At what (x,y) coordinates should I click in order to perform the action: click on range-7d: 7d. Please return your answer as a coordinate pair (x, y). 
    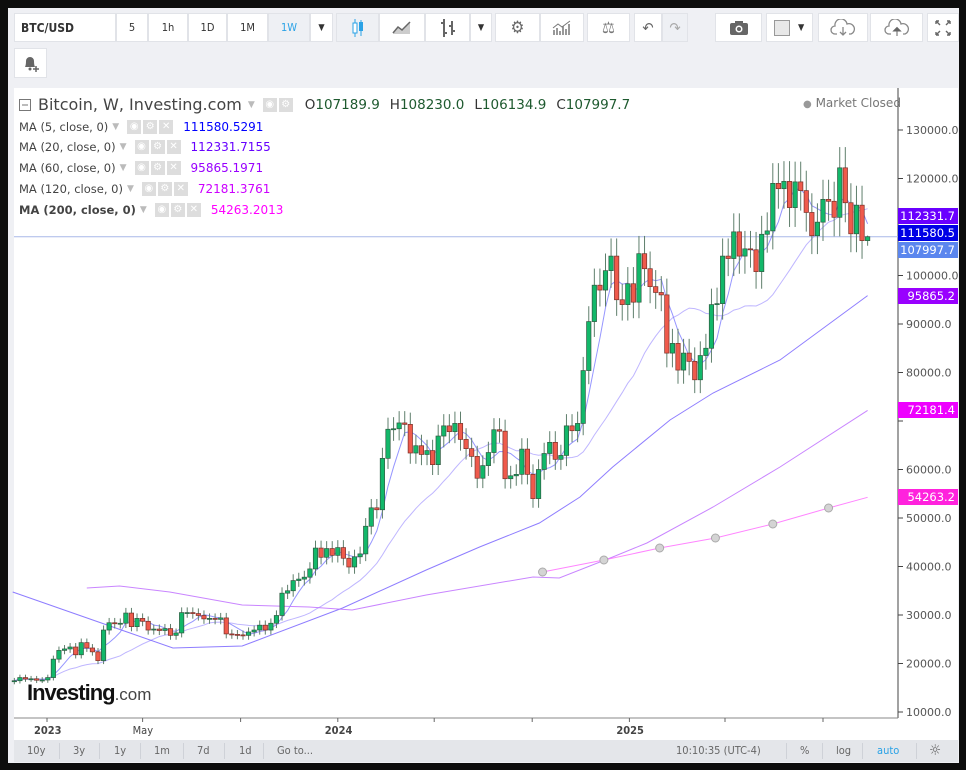
    Looking at the image, I should click on (203, 750).